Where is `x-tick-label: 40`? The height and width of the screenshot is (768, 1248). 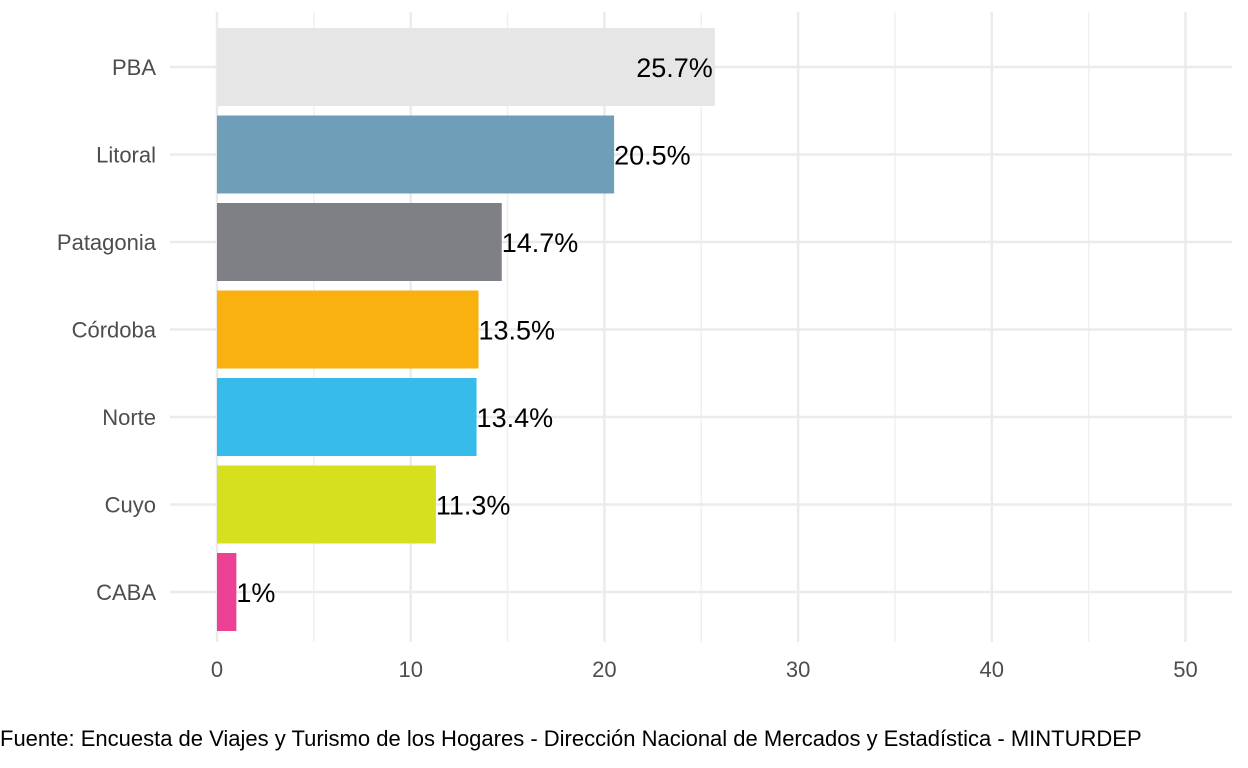 x-tick-label: 40 is located at coordinates (992, 669).